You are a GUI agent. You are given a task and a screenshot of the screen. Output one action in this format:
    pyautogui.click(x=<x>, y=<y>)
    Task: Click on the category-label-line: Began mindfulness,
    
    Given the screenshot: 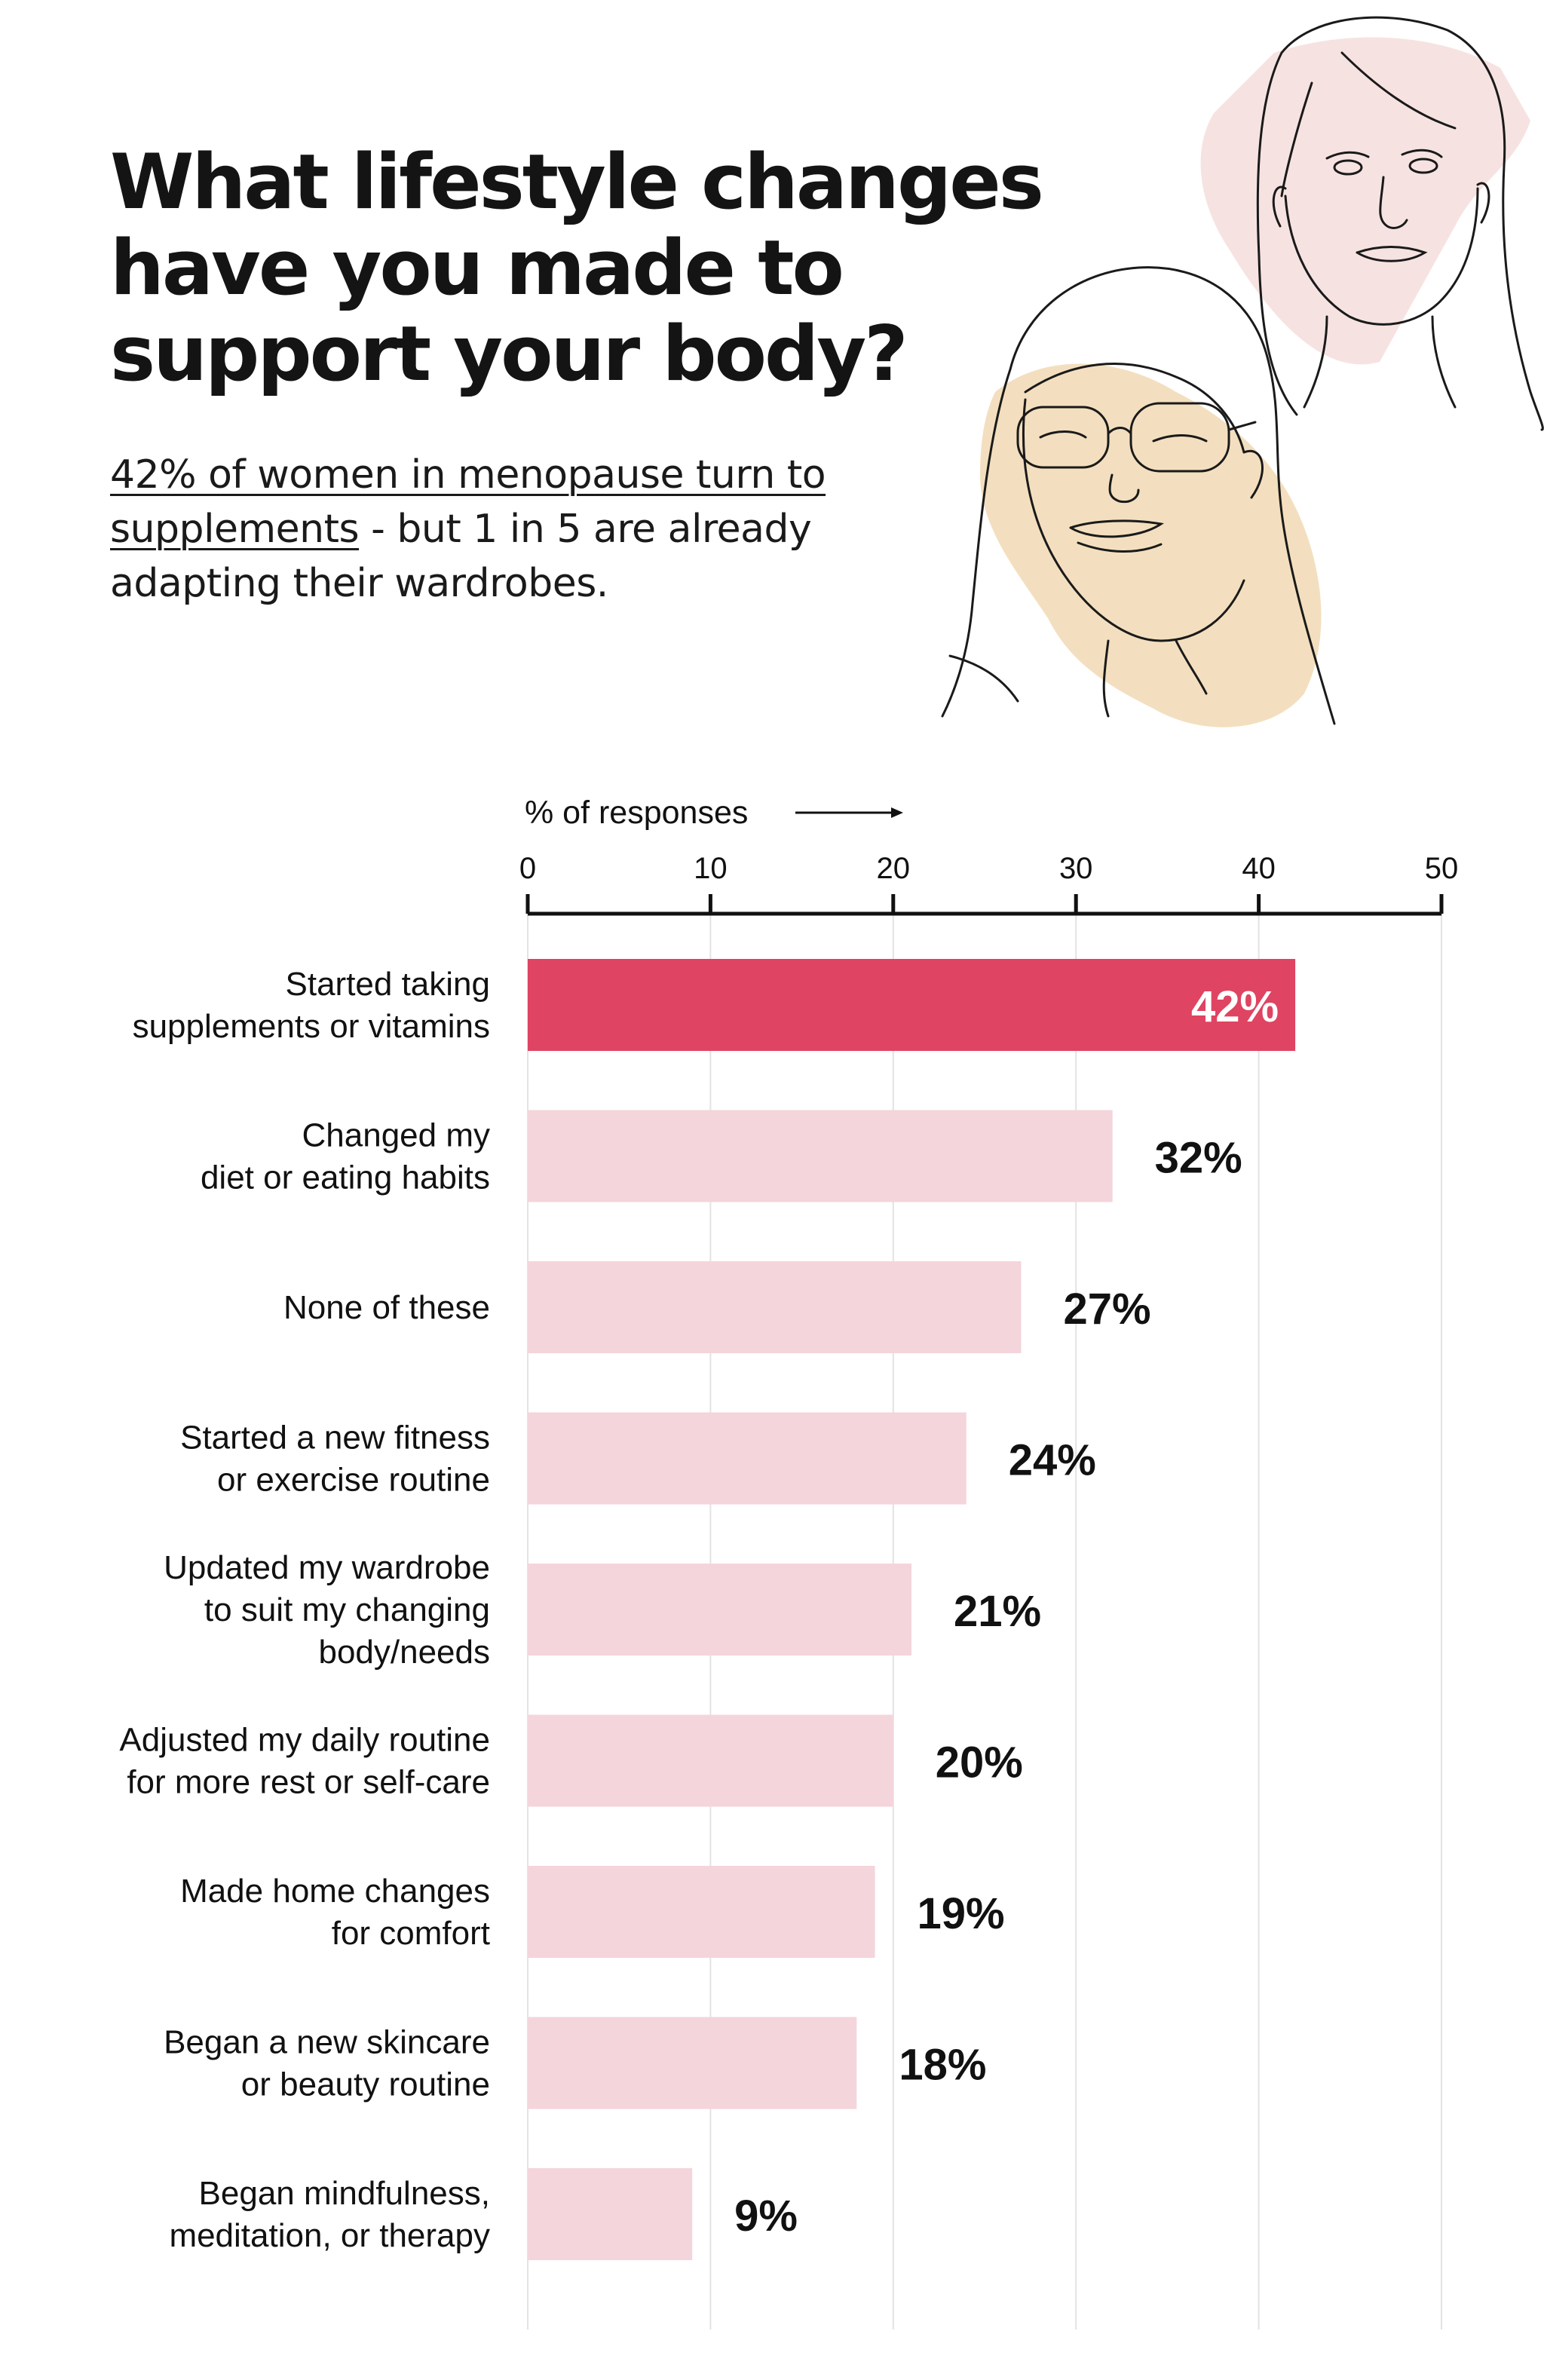 What is the action you would take?
    pyautogui.click(x=344, y=2193)
    